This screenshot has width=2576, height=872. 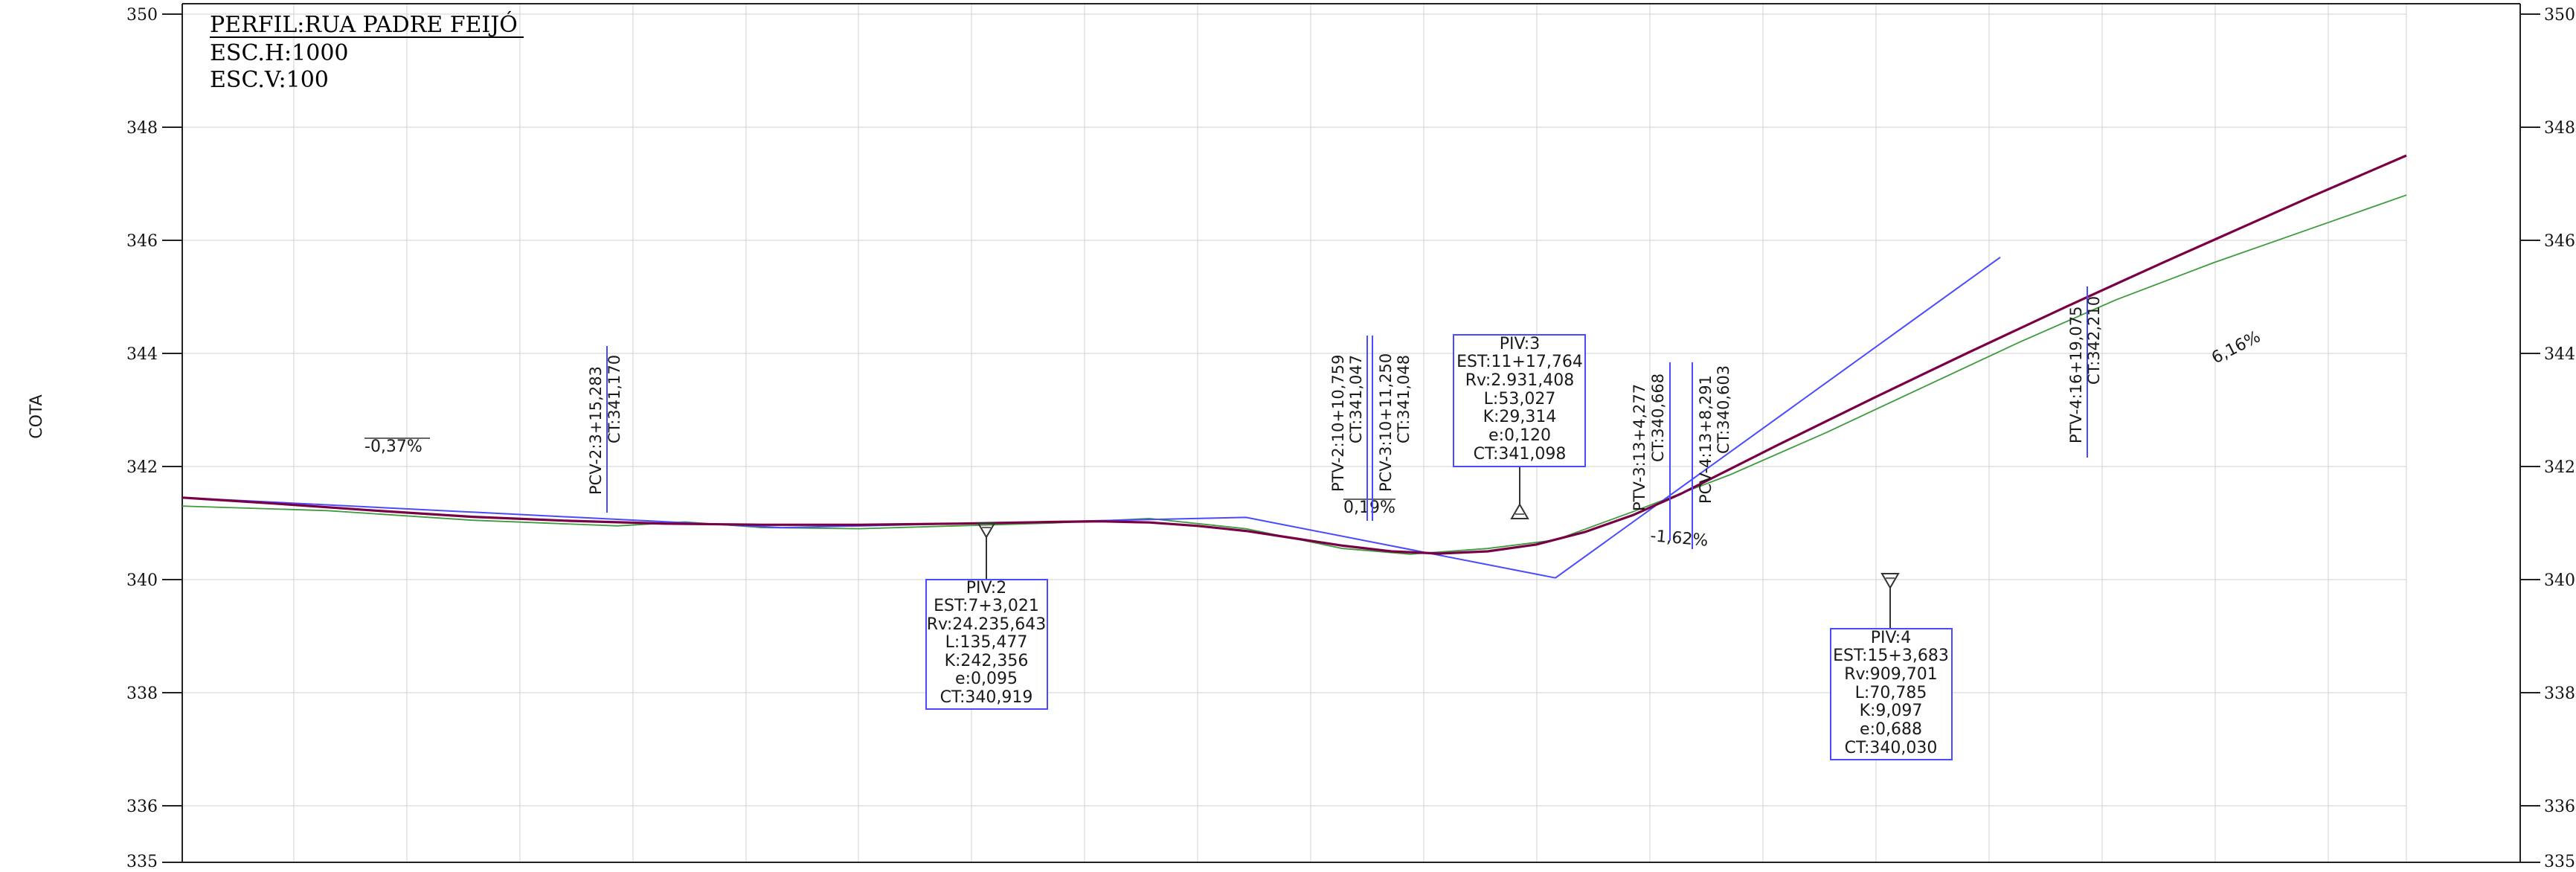 What do you see at coordinates (1404, 399) in the screenshot?
I see `pcv3-elevation: CT:341,048` at bounding box center [1404, 399].